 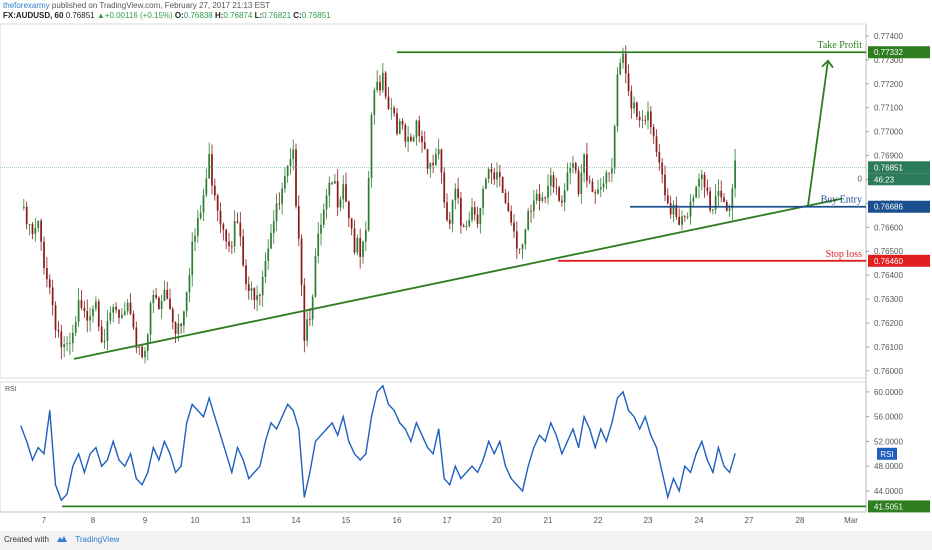 I want to click on x-tick-label: 24, so click(x=699, y=520).